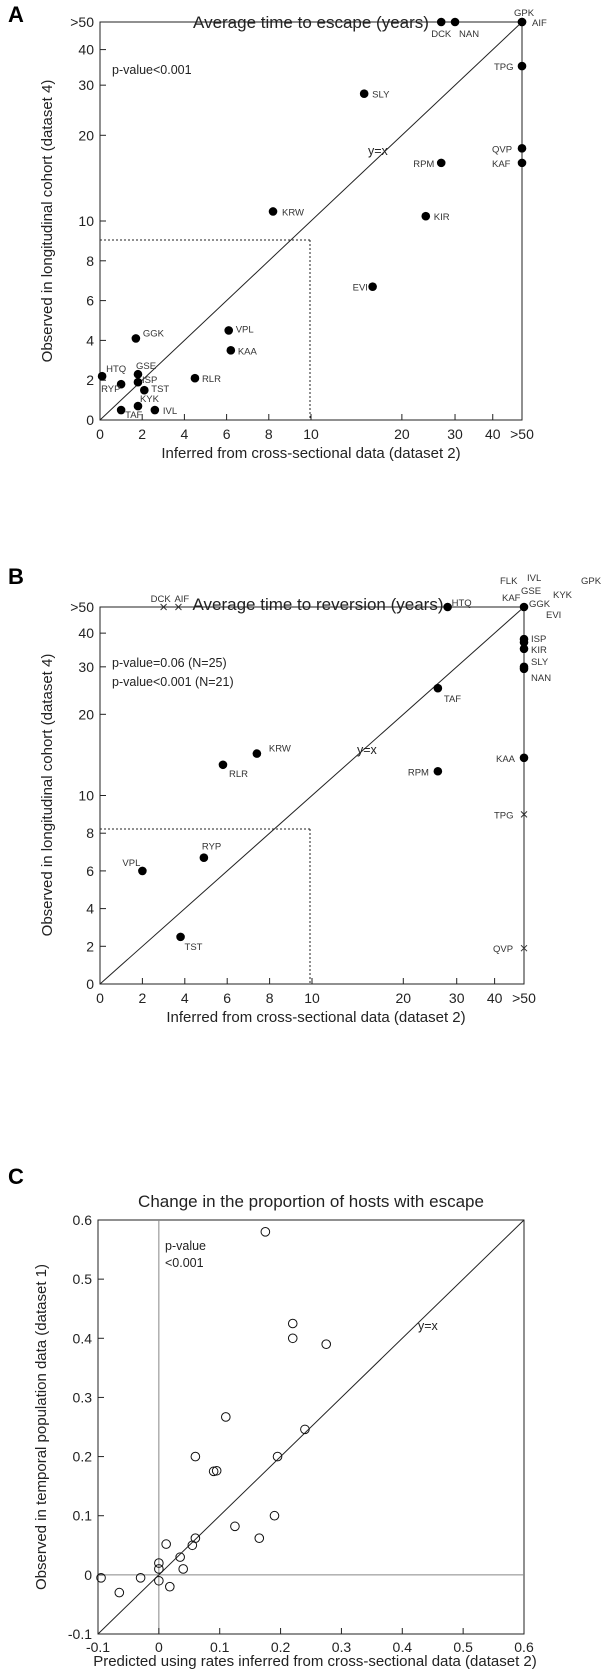 This screenshot has width=612, height=1673. Describe the element at coordinates (540, 604) in the screenshot. I see `panel-b-corner-label: GGK` at that location.